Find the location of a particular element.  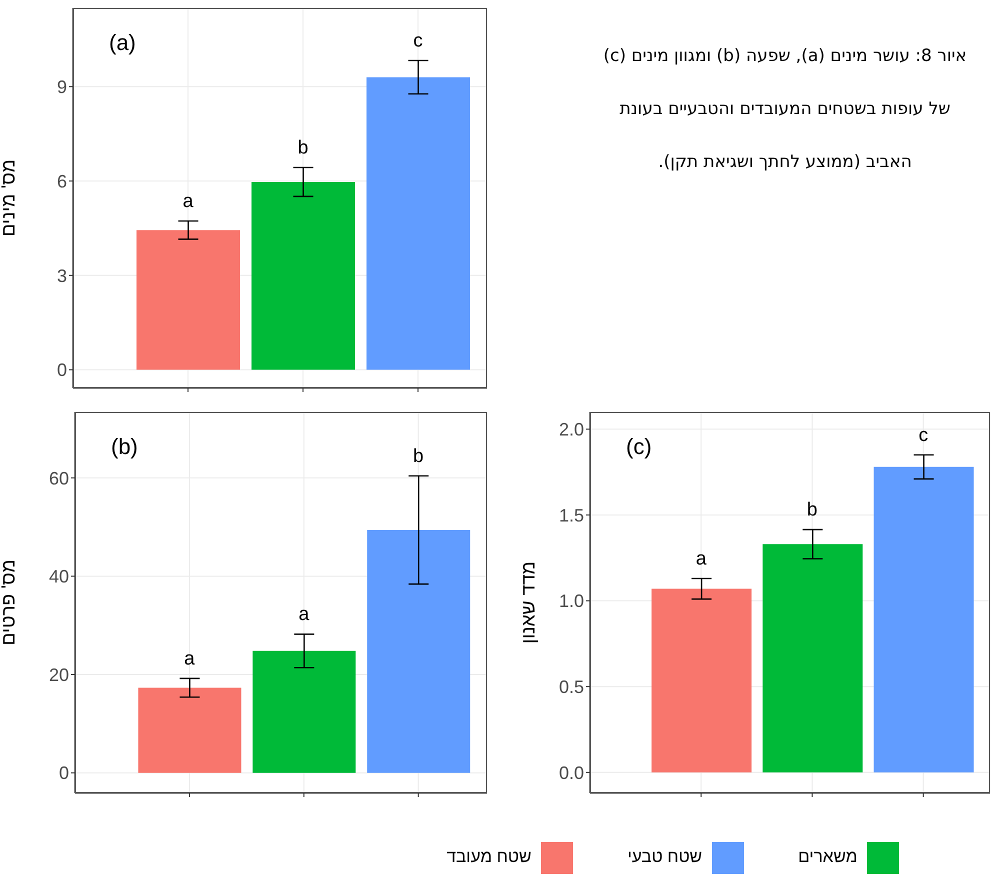

chart-title: איור 8: עושר מינים (a), שפעה (b) ומגוון מינים (c) של עופות בשטחים המעובדים והטבעיים בעונת האביב (ממוצע לחתך ושגיאת תקן). is located at coordinates (785, 109).